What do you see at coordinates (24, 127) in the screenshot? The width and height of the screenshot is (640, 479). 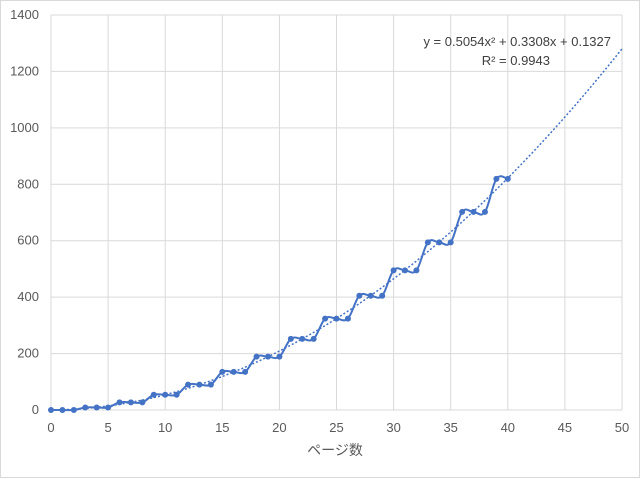 I see `y-tick-label: 1000` at bounding box center [24, 127].